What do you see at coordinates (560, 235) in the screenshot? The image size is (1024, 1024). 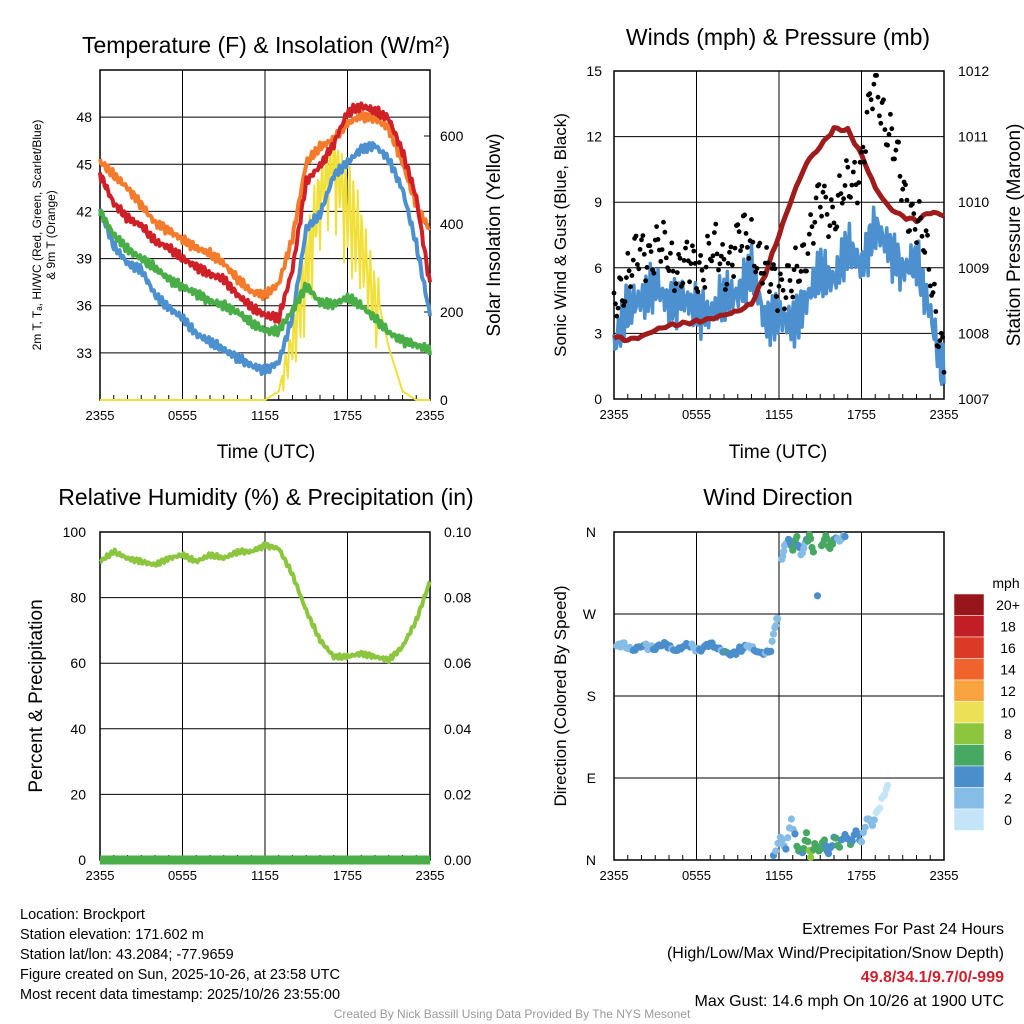 I see `wind-ylabel-left: Sonic Wind & Gust (Blue, Black)` at bounding box center [560, 235].